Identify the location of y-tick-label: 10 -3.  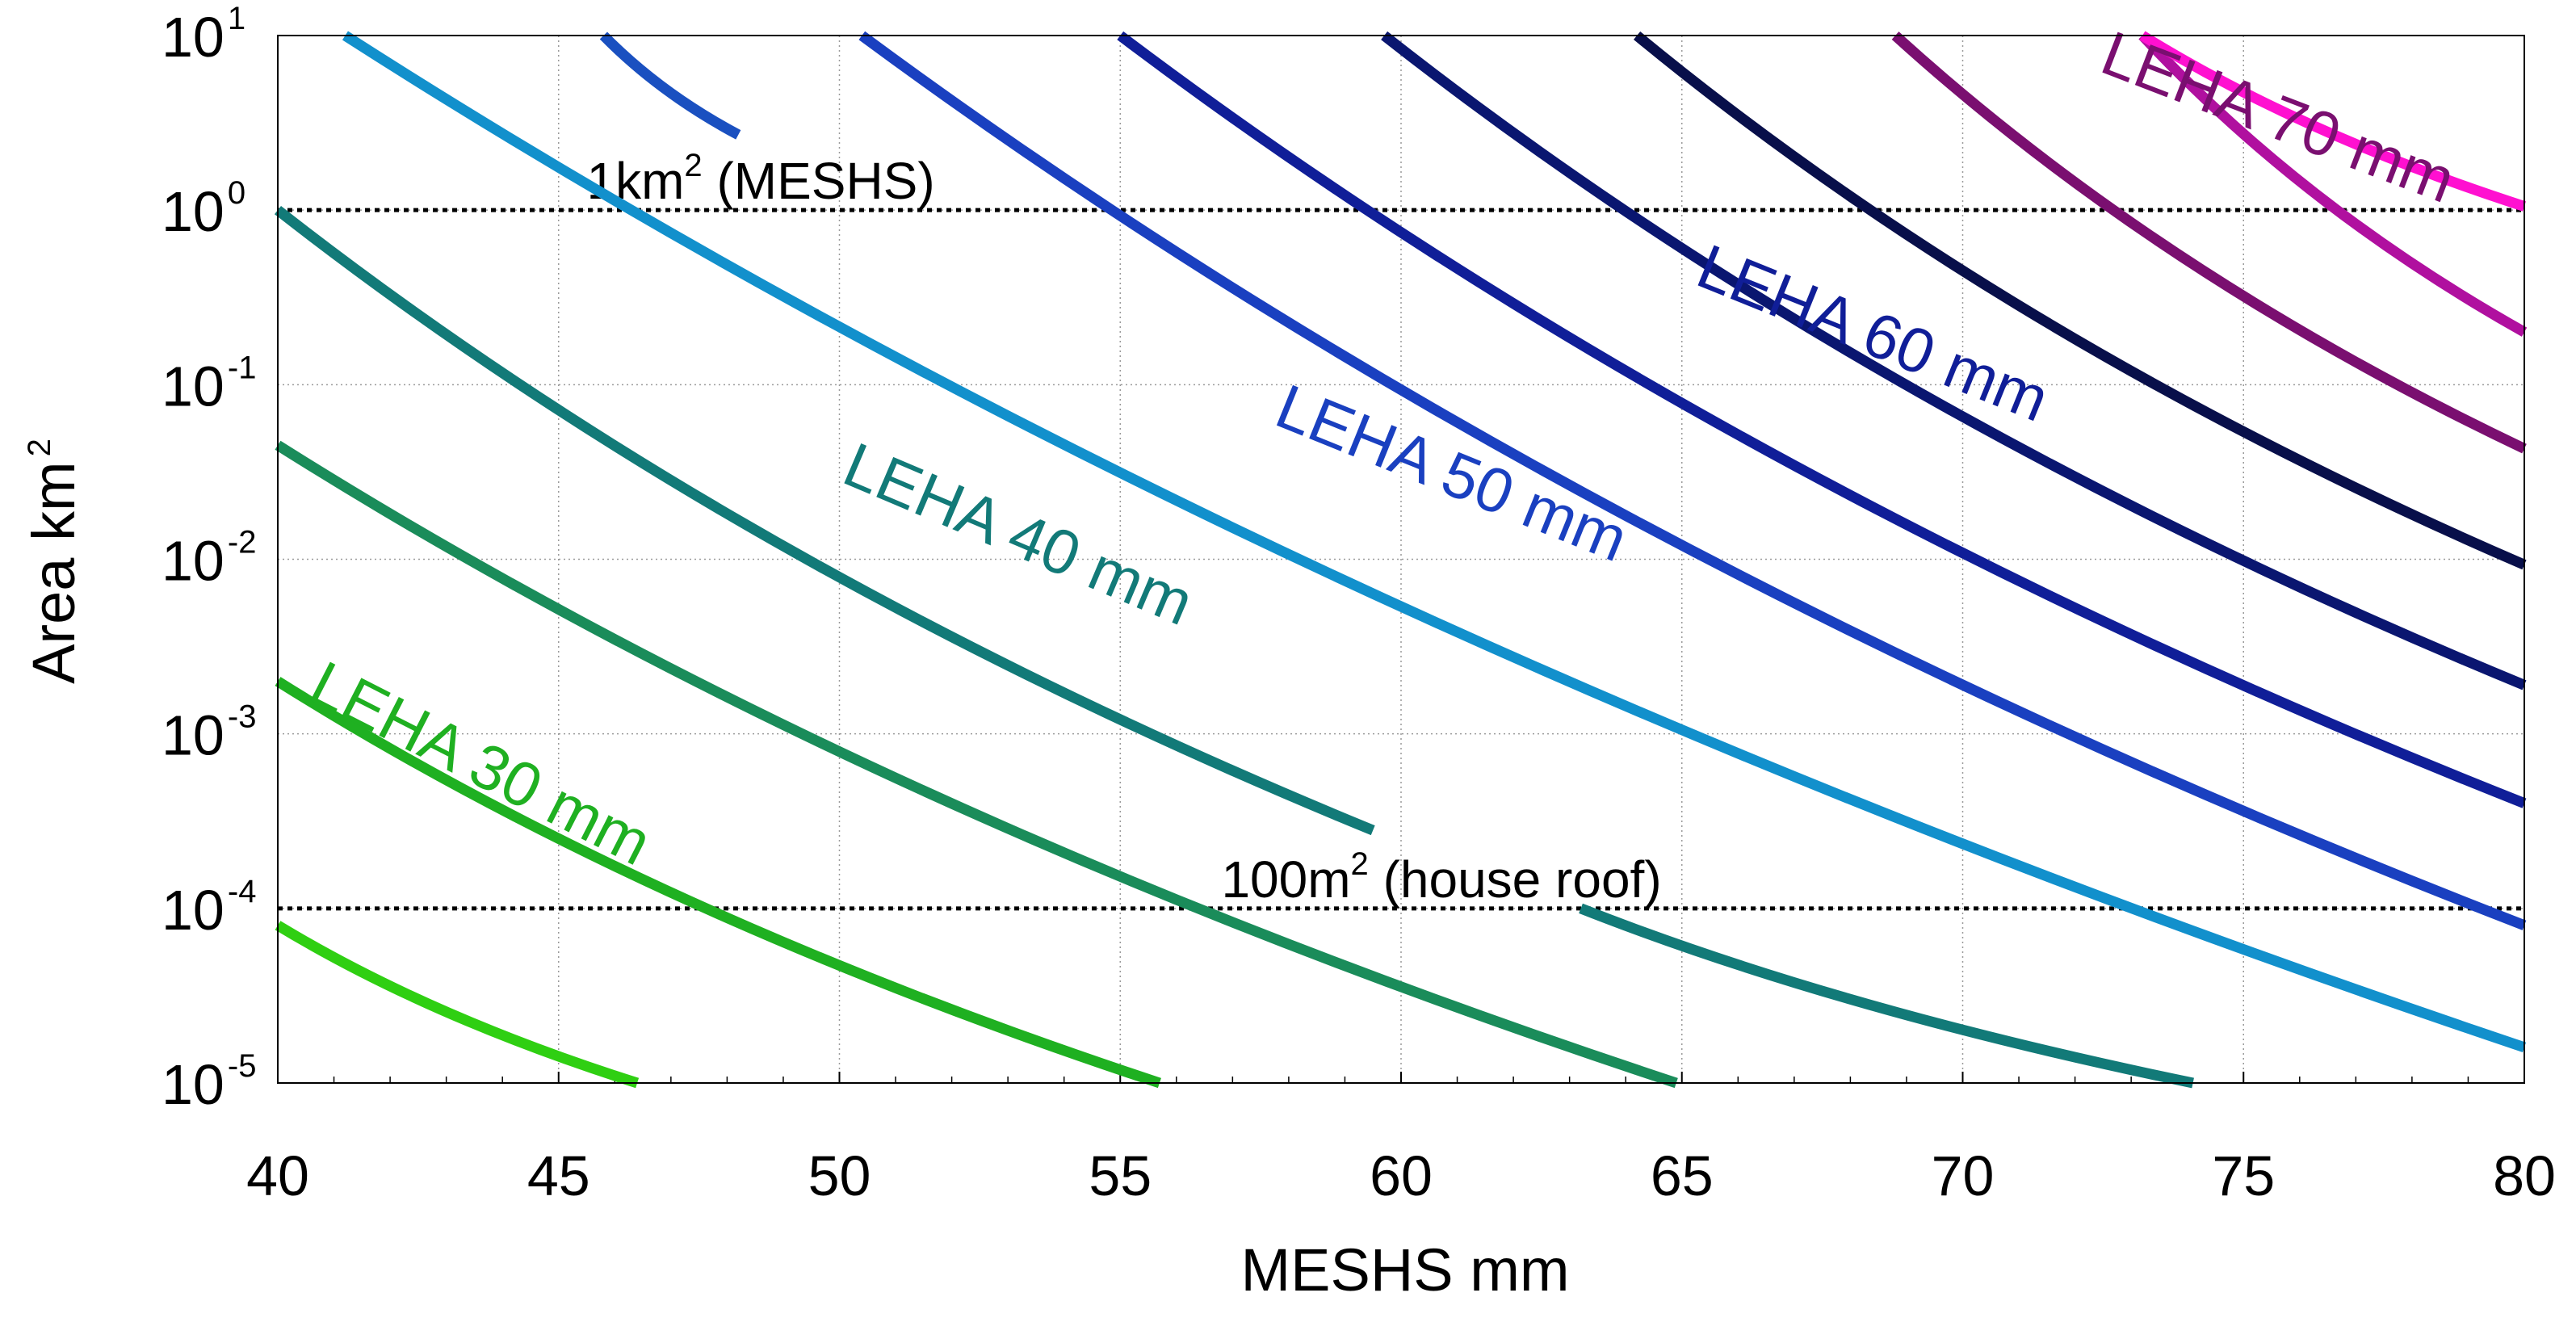
(209, 733).